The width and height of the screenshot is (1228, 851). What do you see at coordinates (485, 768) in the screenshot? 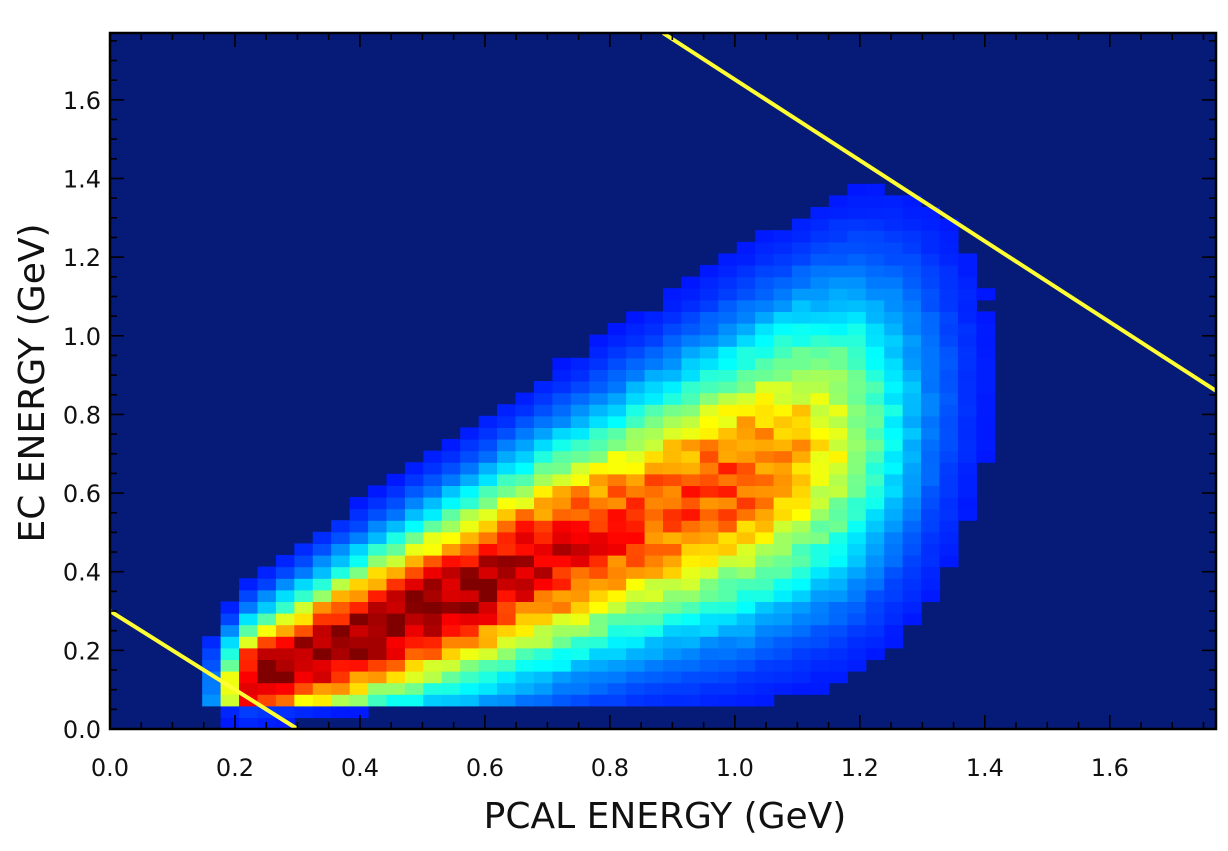
I see `x-tick-label: 0.6` at bounding box center [485, 768].